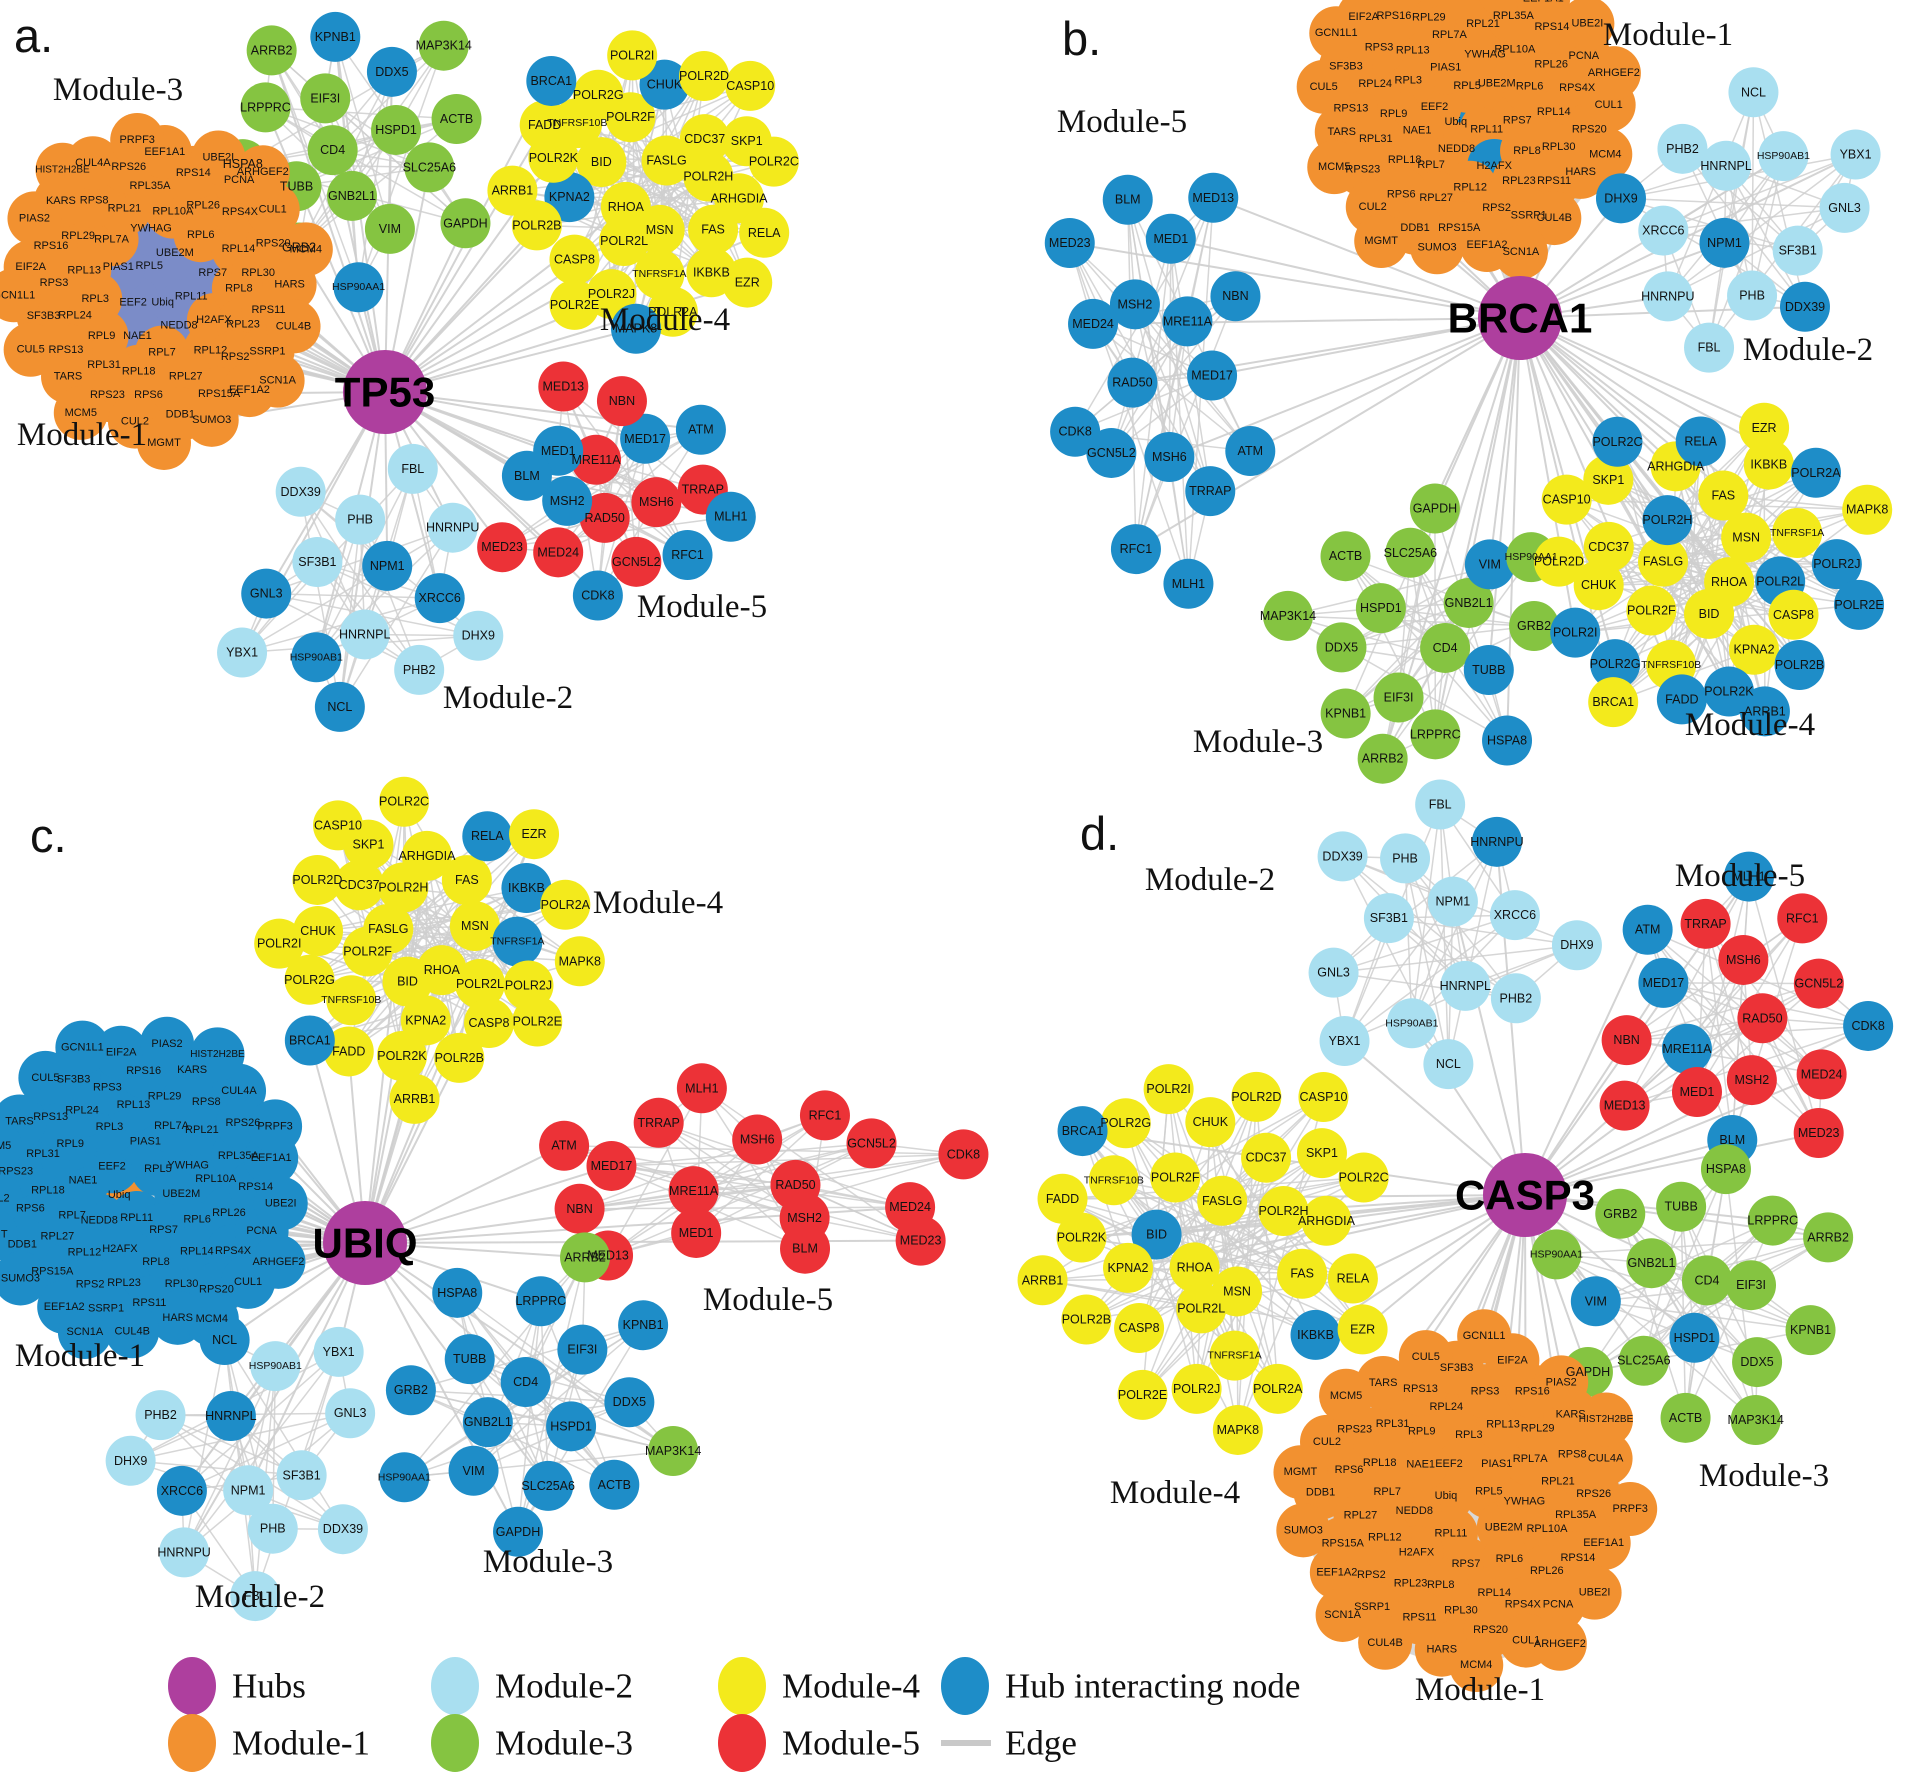  I want to click on gene-label: PIAS1, so click(1445, 67).